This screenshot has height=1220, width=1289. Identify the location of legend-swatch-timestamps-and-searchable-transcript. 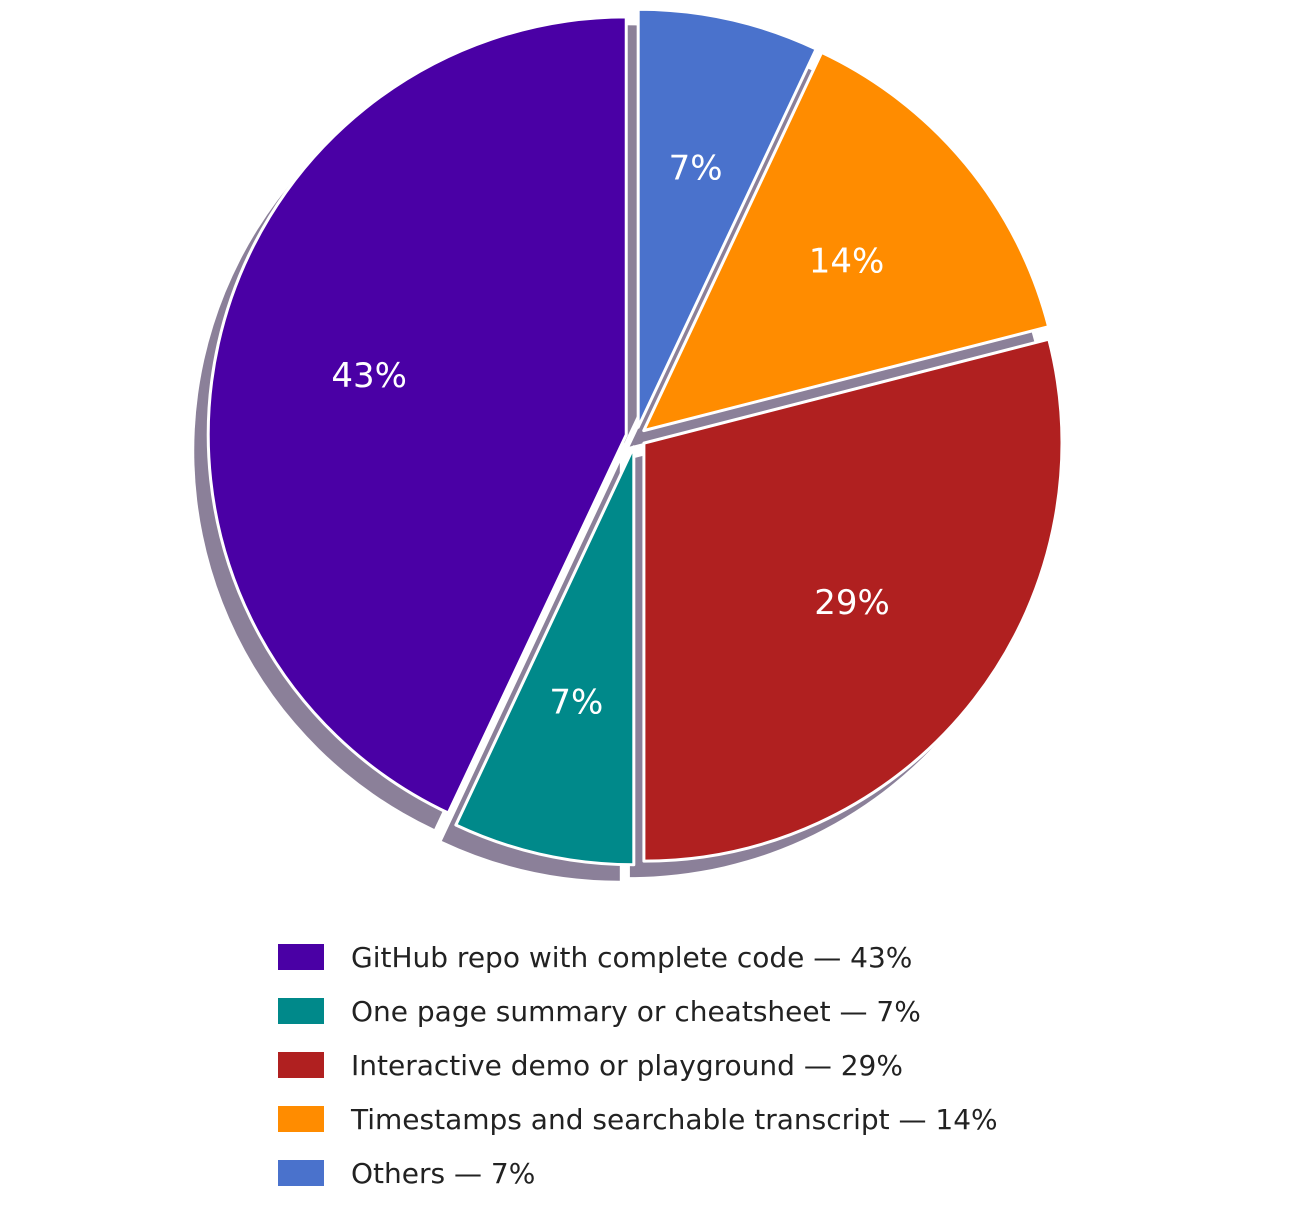
(301, 1119).